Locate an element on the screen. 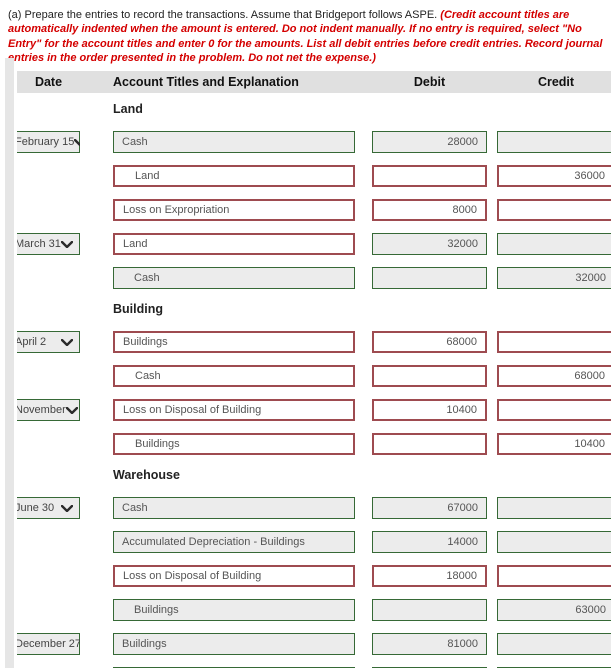 The width and height of the screenshot is (611, 668). journal-row: February 15 is located at coordinates (305, 142).